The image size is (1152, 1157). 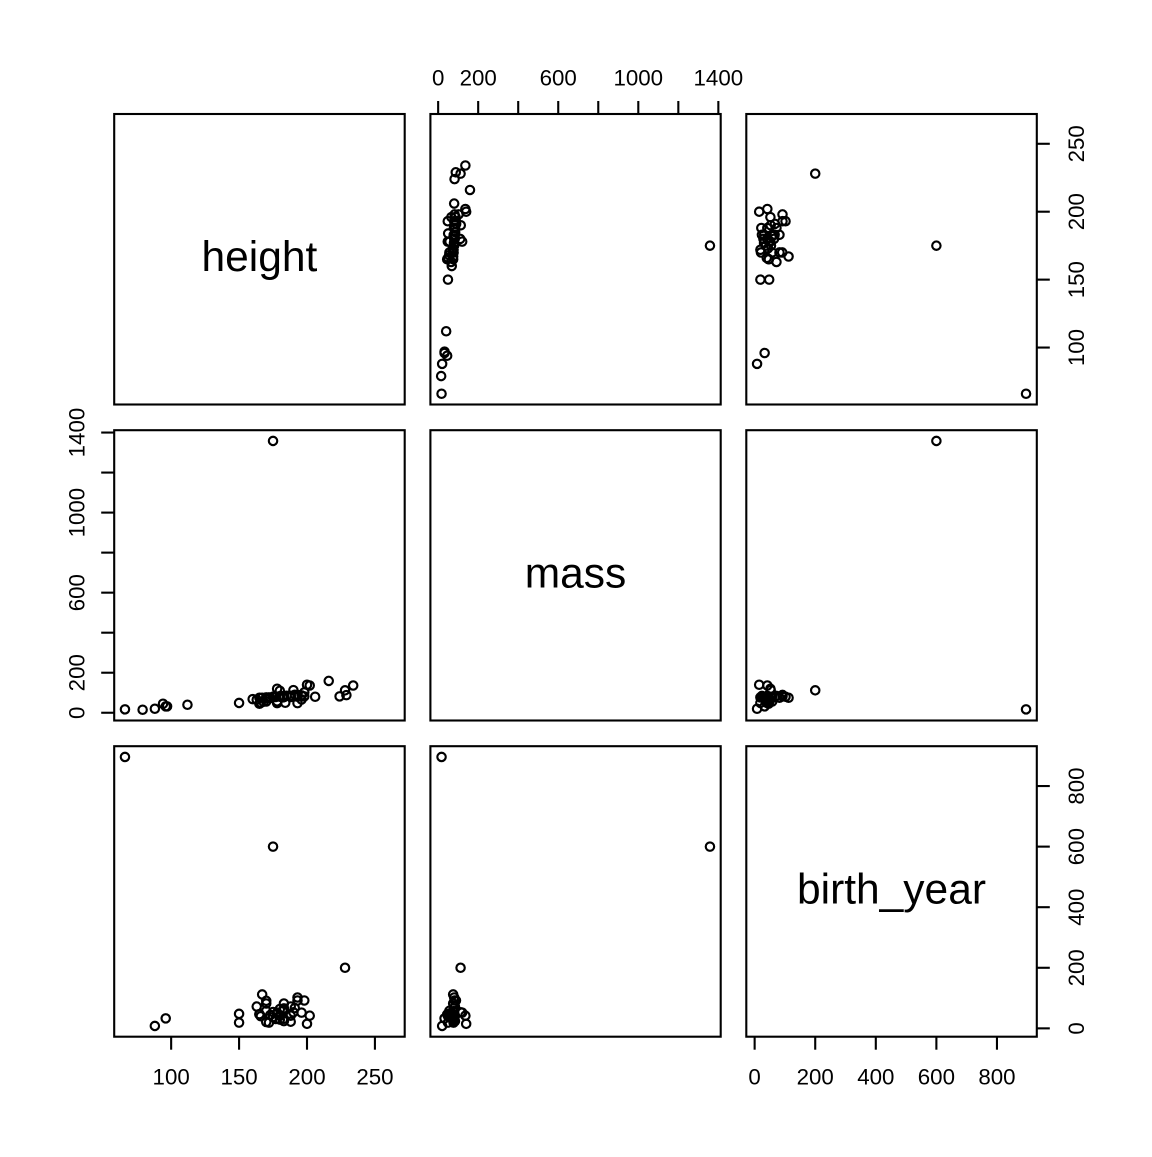 I want to click on svg-text: birth_year, so click(x=891, y=890).